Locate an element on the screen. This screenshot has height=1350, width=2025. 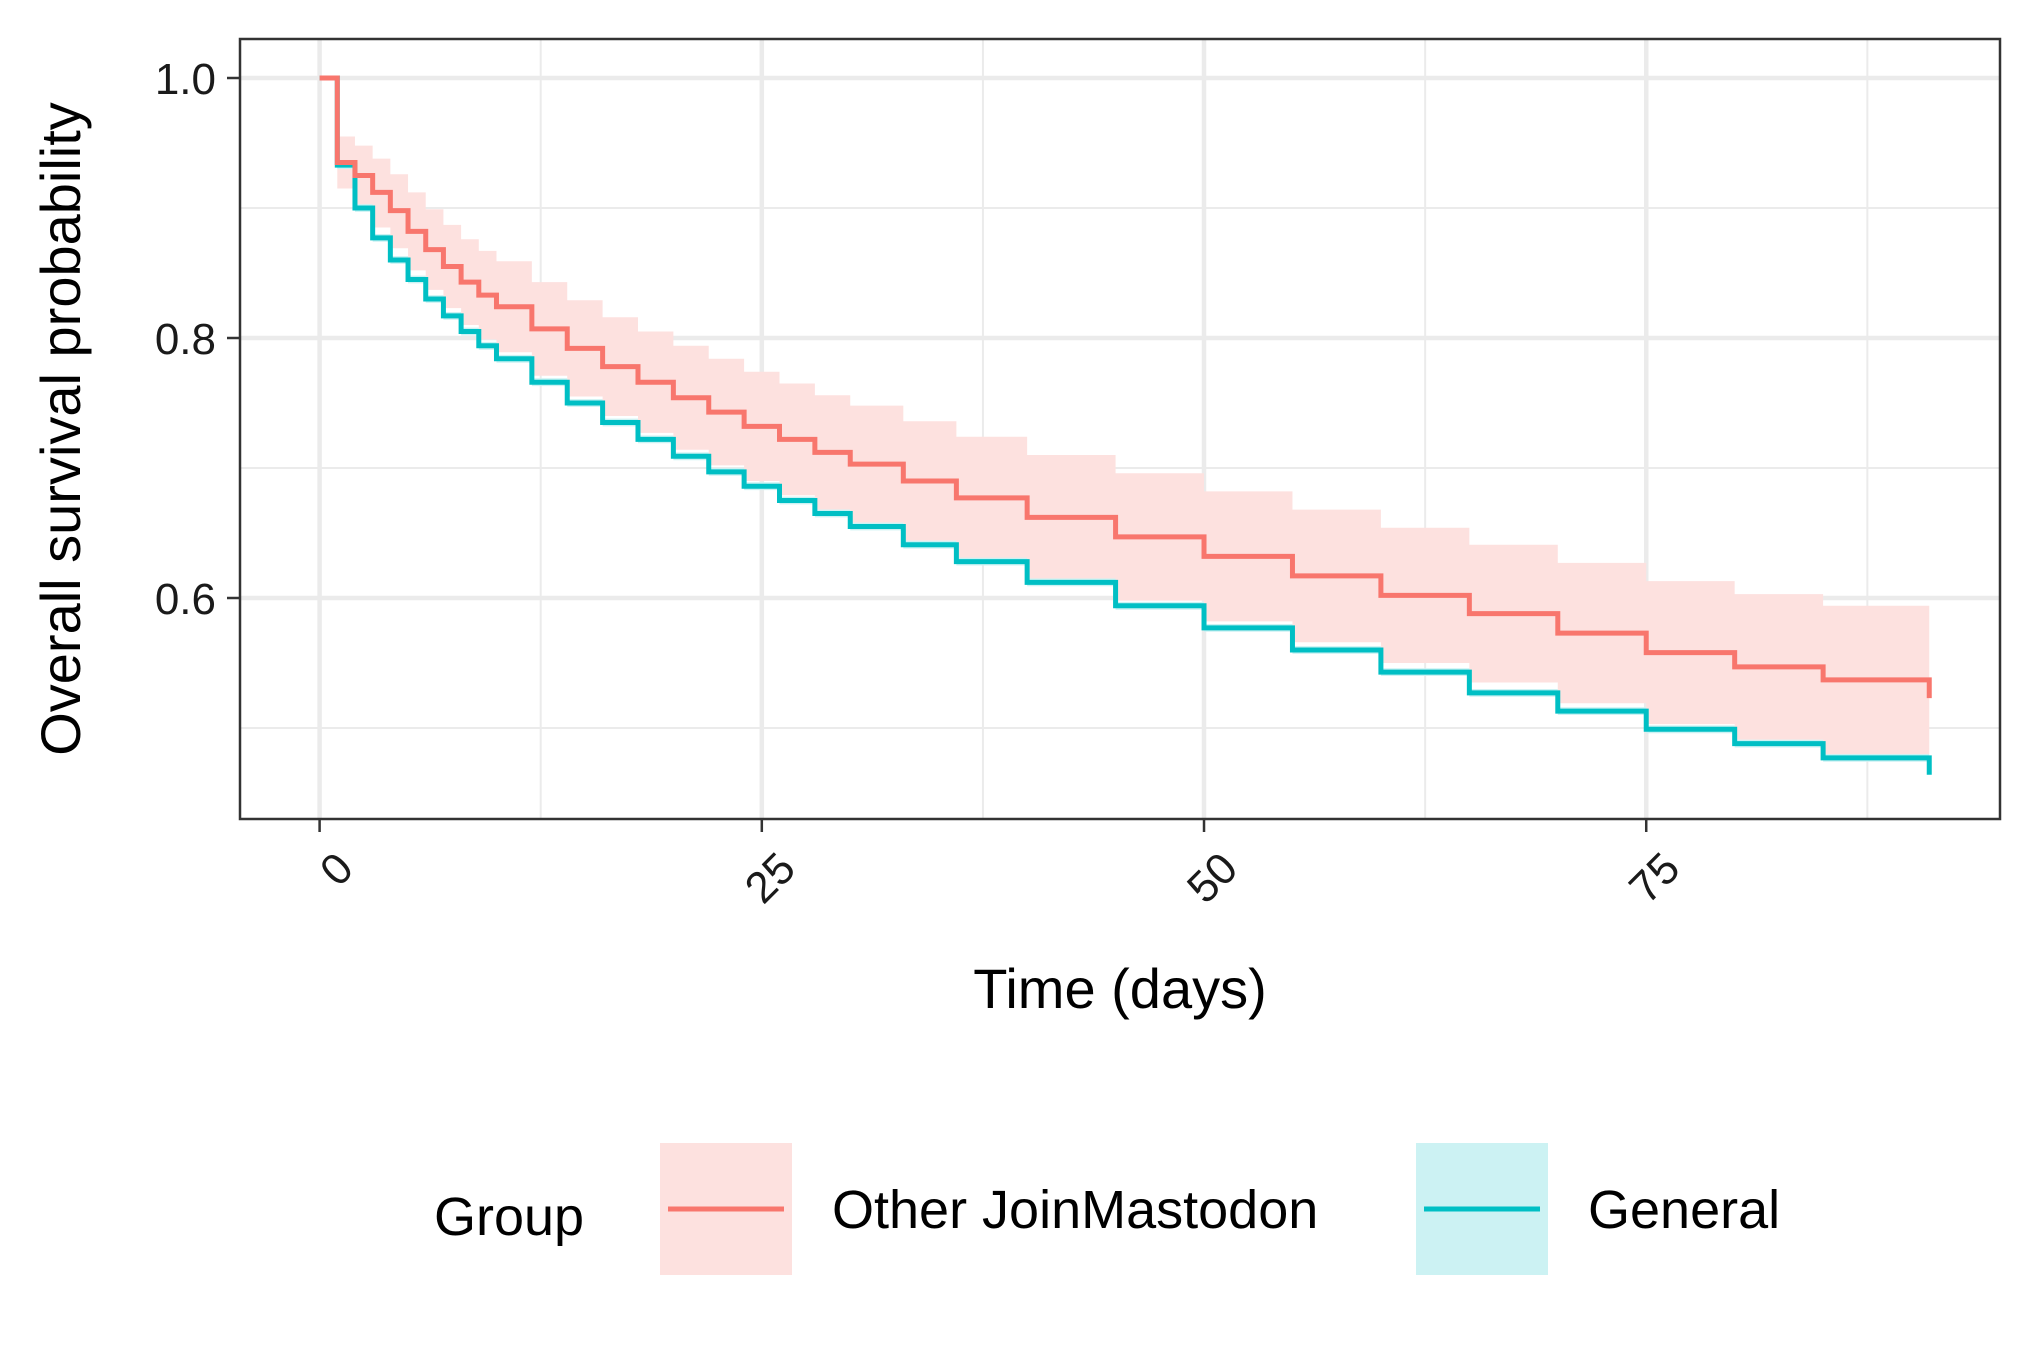
y-tick-label: 0.6 is located at coordinates (185, 599).